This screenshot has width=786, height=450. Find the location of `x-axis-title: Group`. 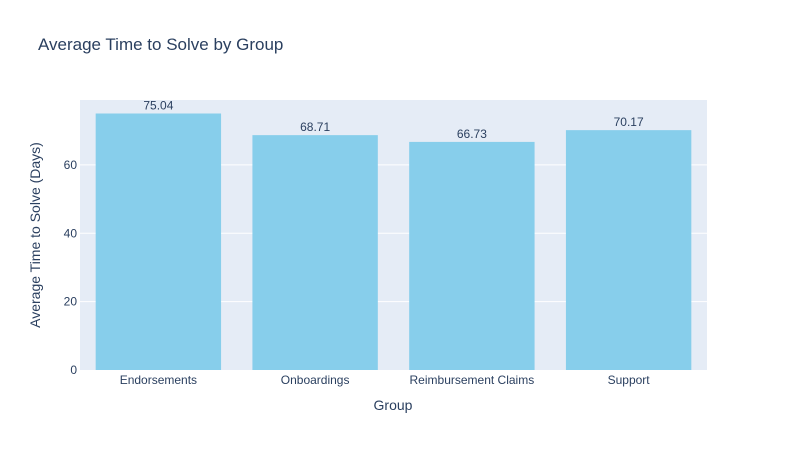

x-axis-title: Group is located at coordinates (393, 405).